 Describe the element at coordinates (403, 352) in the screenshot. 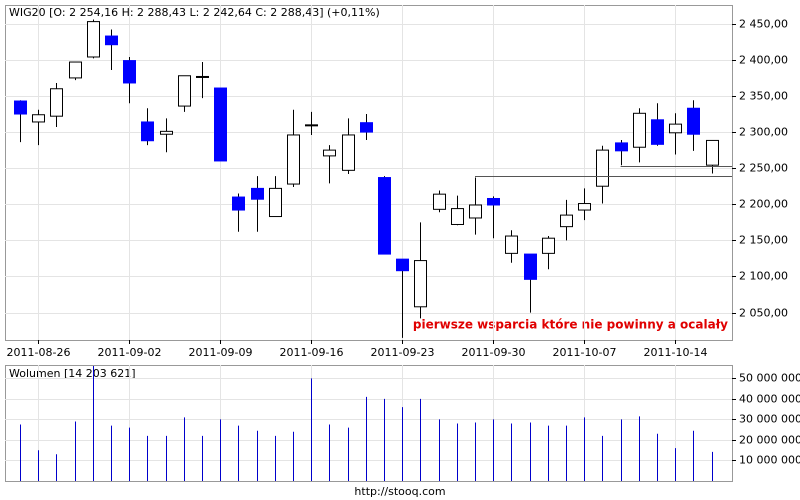

I see `x-tick-label: 2011-09-23` at that location.